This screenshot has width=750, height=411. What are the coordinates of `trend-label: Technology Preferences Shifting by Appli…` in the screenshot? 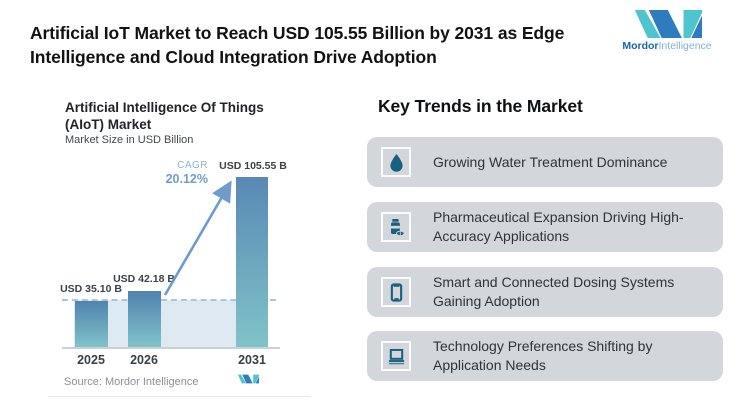 It's located at (543, 355).